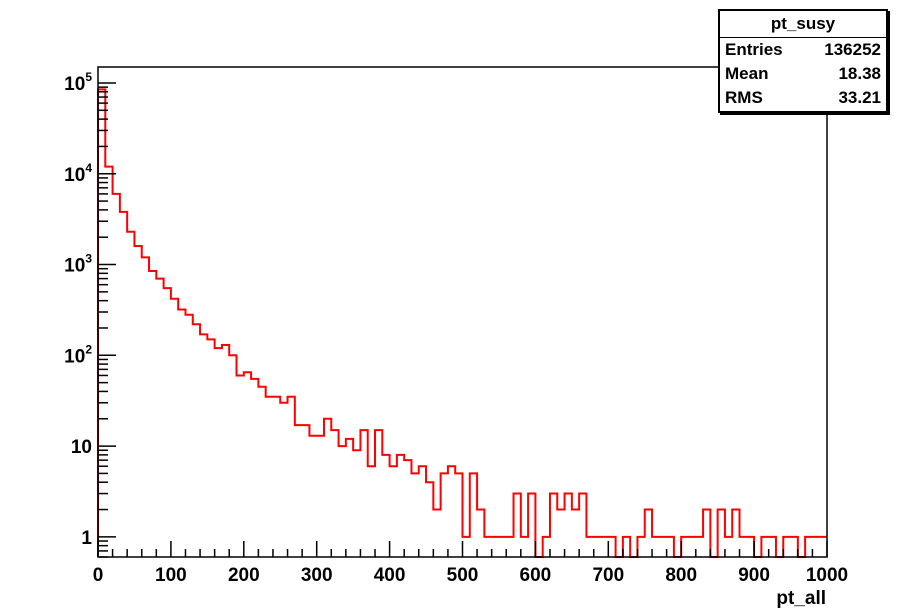 This screenshot has height=609, width=901. Describe the element at coordinates (803, 98) in the screenshot. I see `stats-row-rms: RMS 33.21` at that location.